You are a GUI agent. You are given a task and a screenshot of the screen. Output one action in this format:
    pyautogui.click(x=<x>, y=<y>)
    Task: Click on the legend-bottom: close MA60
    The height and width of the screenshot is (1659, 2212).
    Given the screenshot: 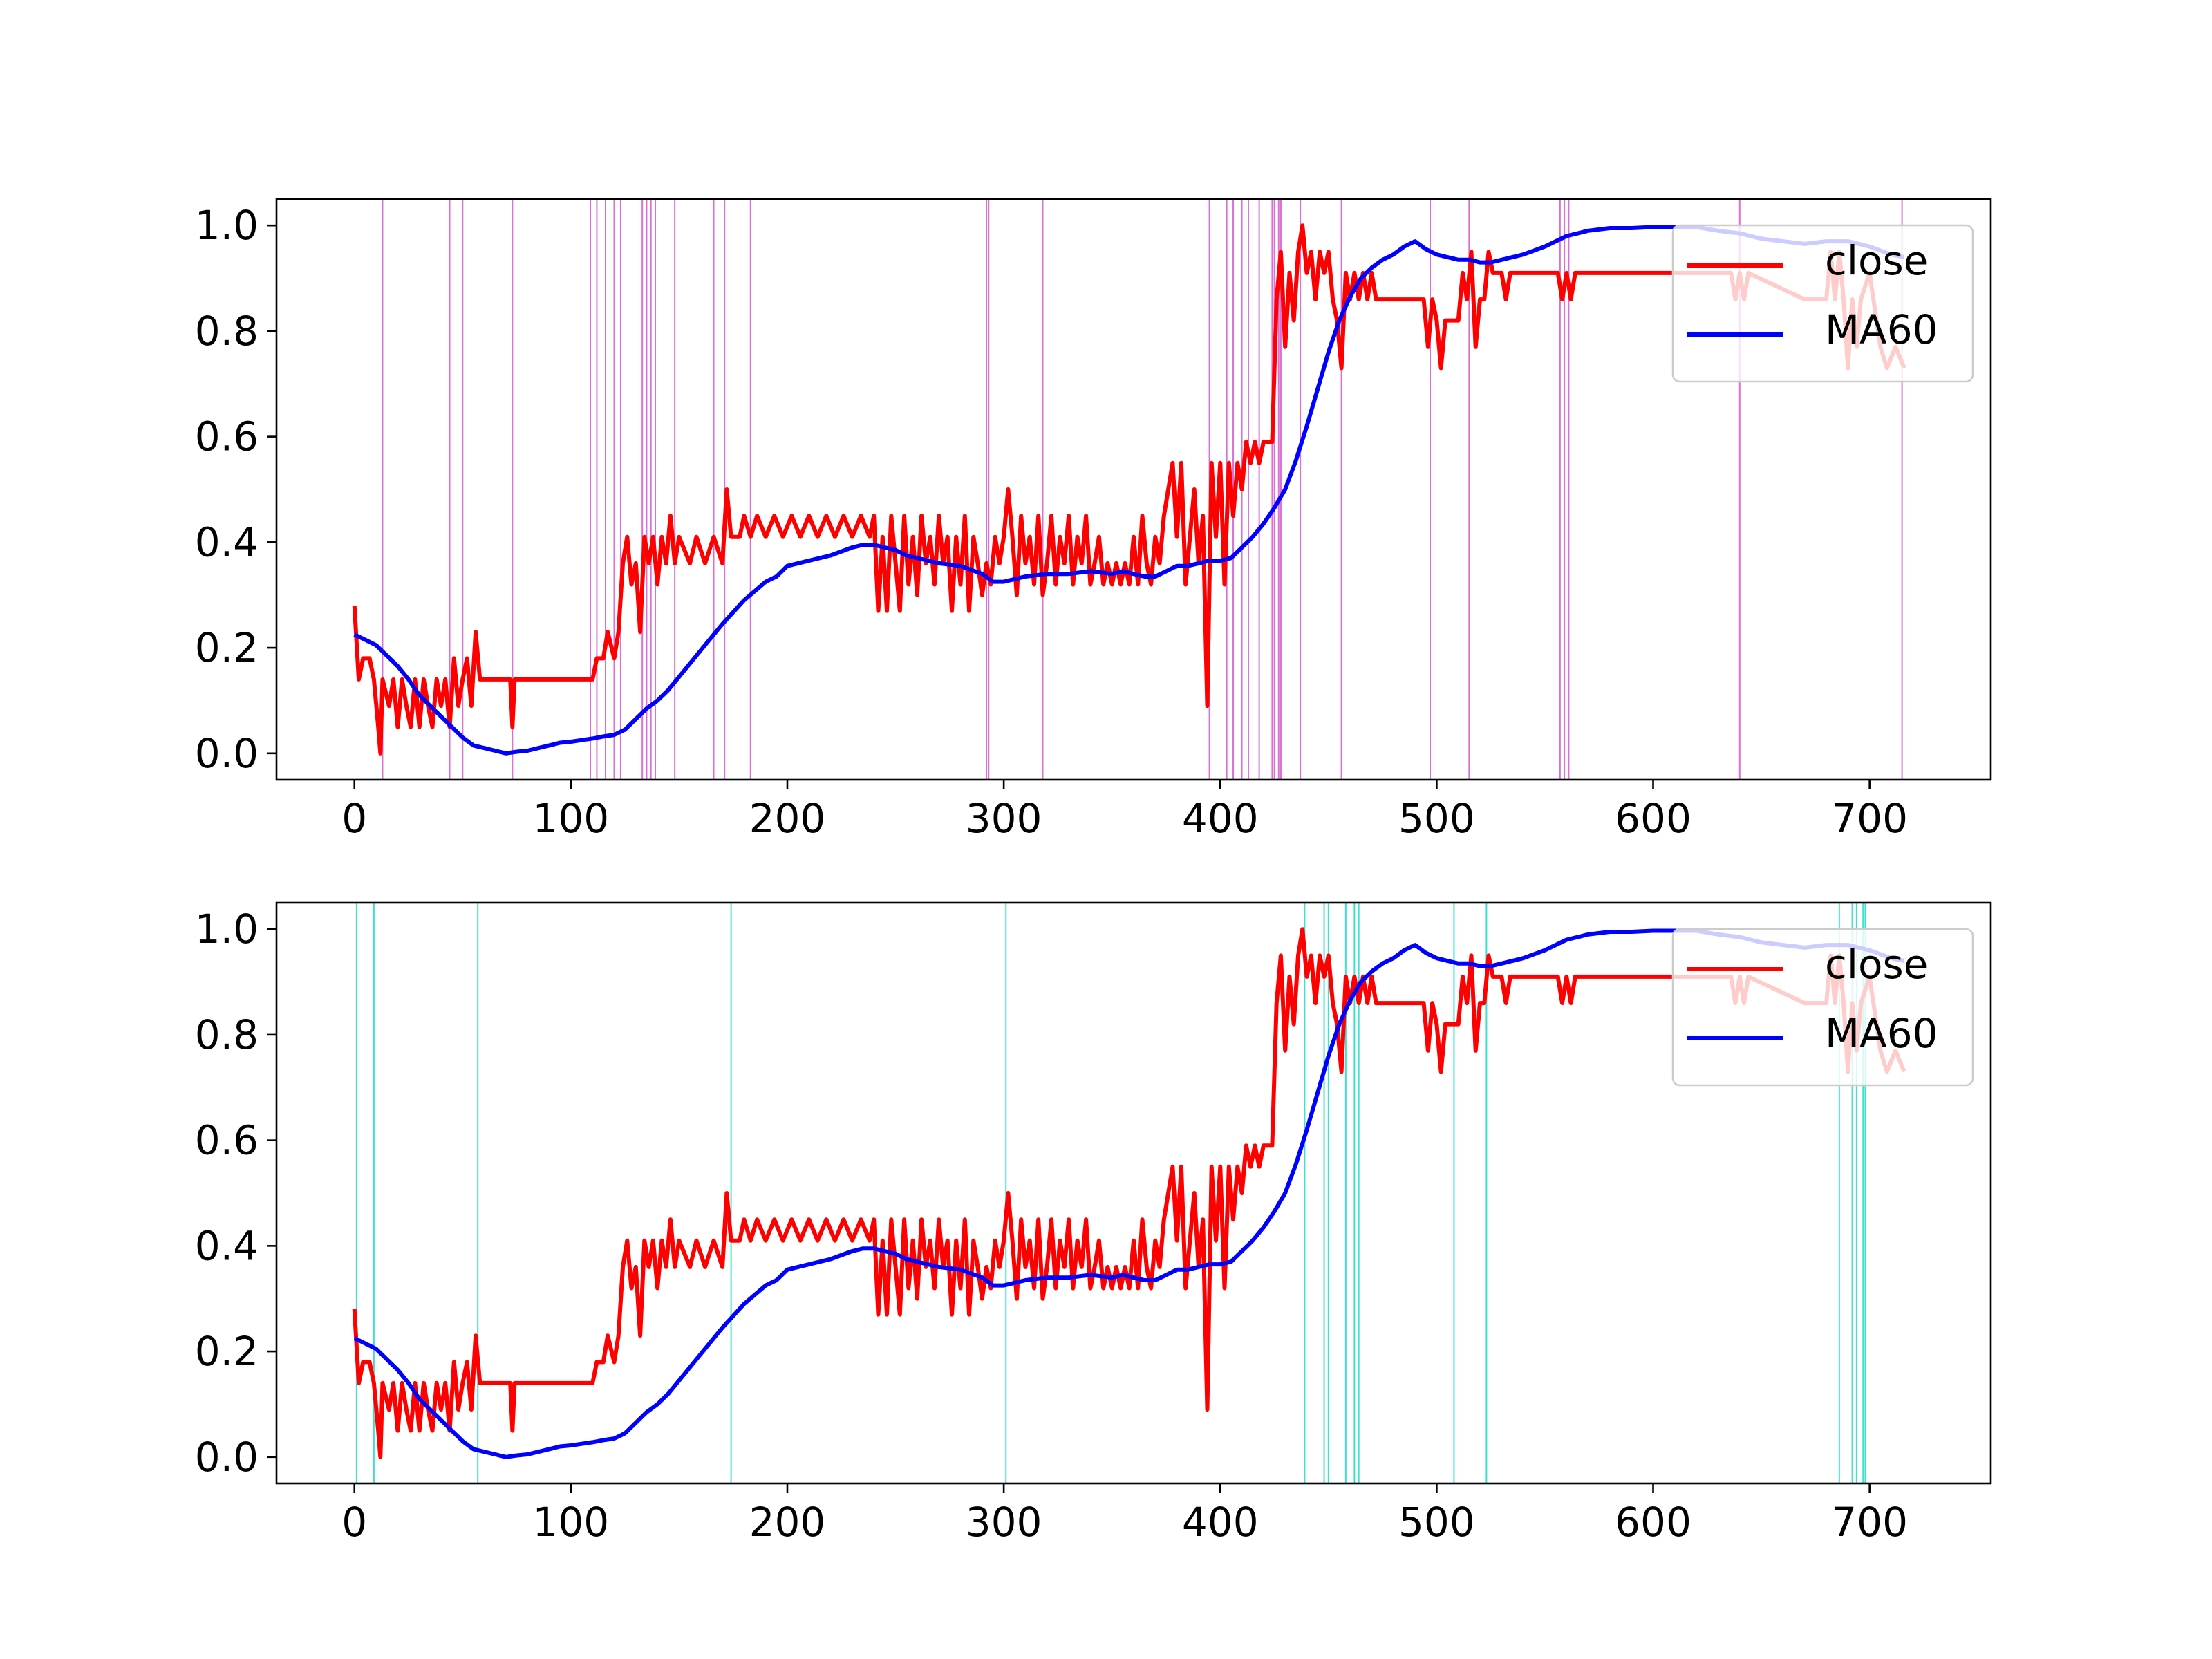 What is the action you would take?
    pyautogui.click(x=1822, y=1007)
    